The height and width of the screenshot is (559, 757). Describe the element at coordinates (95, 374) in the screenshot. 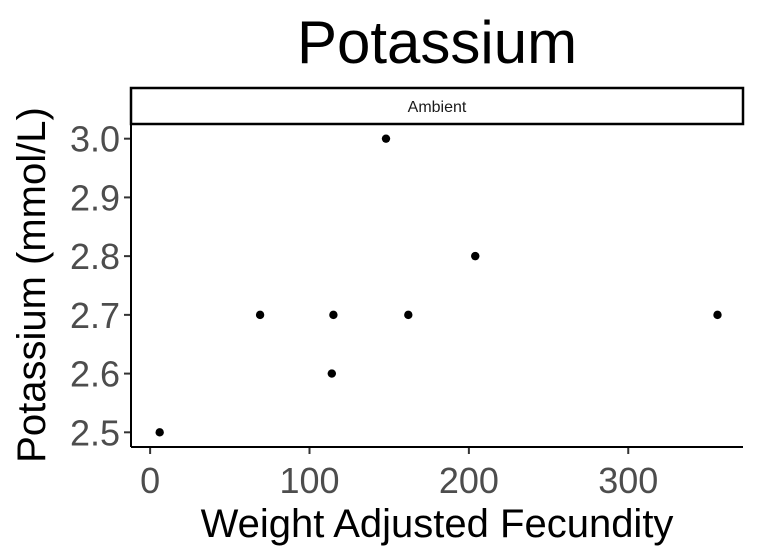

I see `y-tick-label: 2.6` at that location.